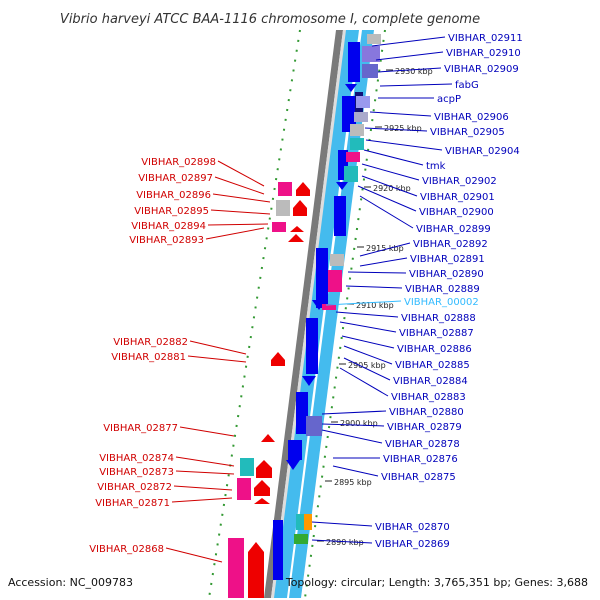  Describe the element at coordinates (134, 487) in the screenshot. I see `gene-label-left: VIBHAR_02872` at that location.